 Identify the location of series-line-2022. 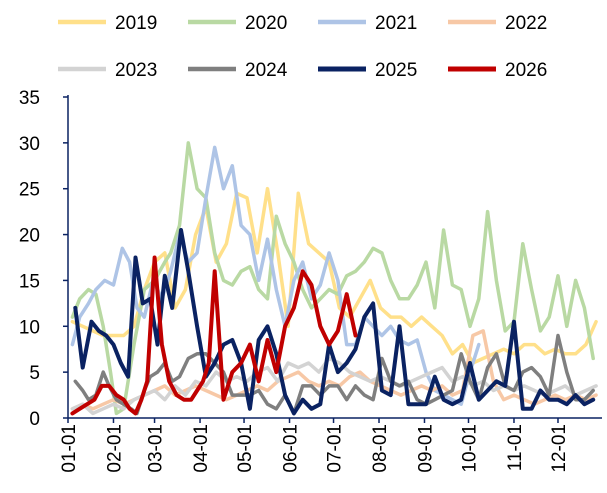
(334, 370).